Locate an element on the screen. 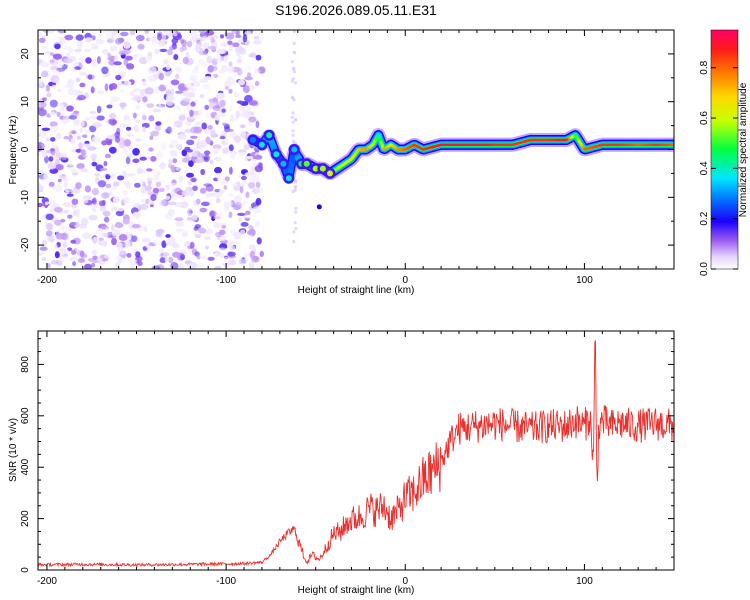 This screenshot has height=600, width=750. y-tick-label: -20 is located at coordinates (25, 244).